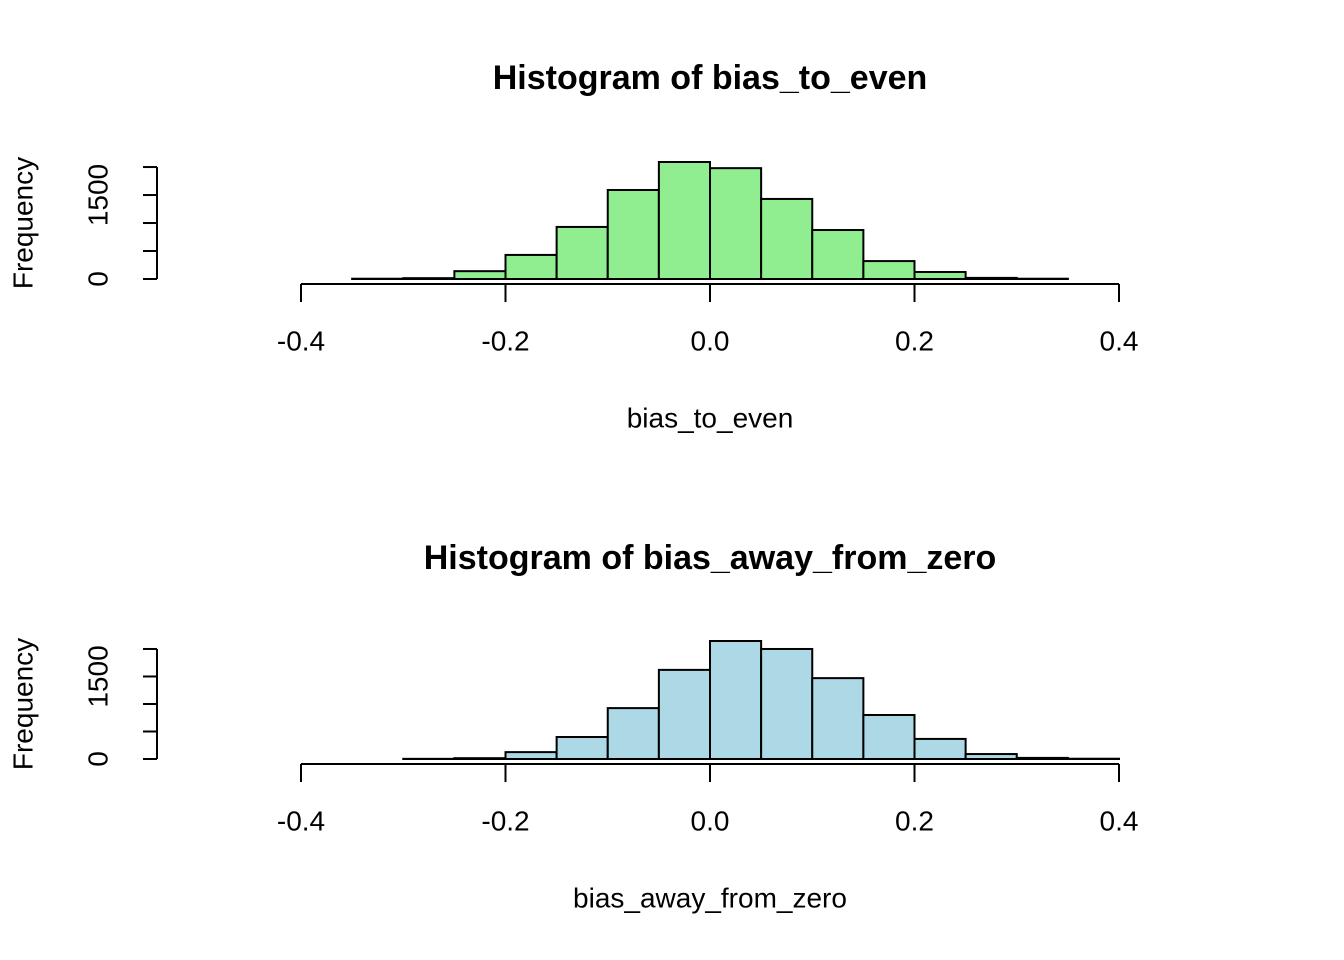 Image resolution: width=1344 pixels, height=960 pixels. I want to click on chart-title: Histogram of bias_to_even, so click(710, 78).